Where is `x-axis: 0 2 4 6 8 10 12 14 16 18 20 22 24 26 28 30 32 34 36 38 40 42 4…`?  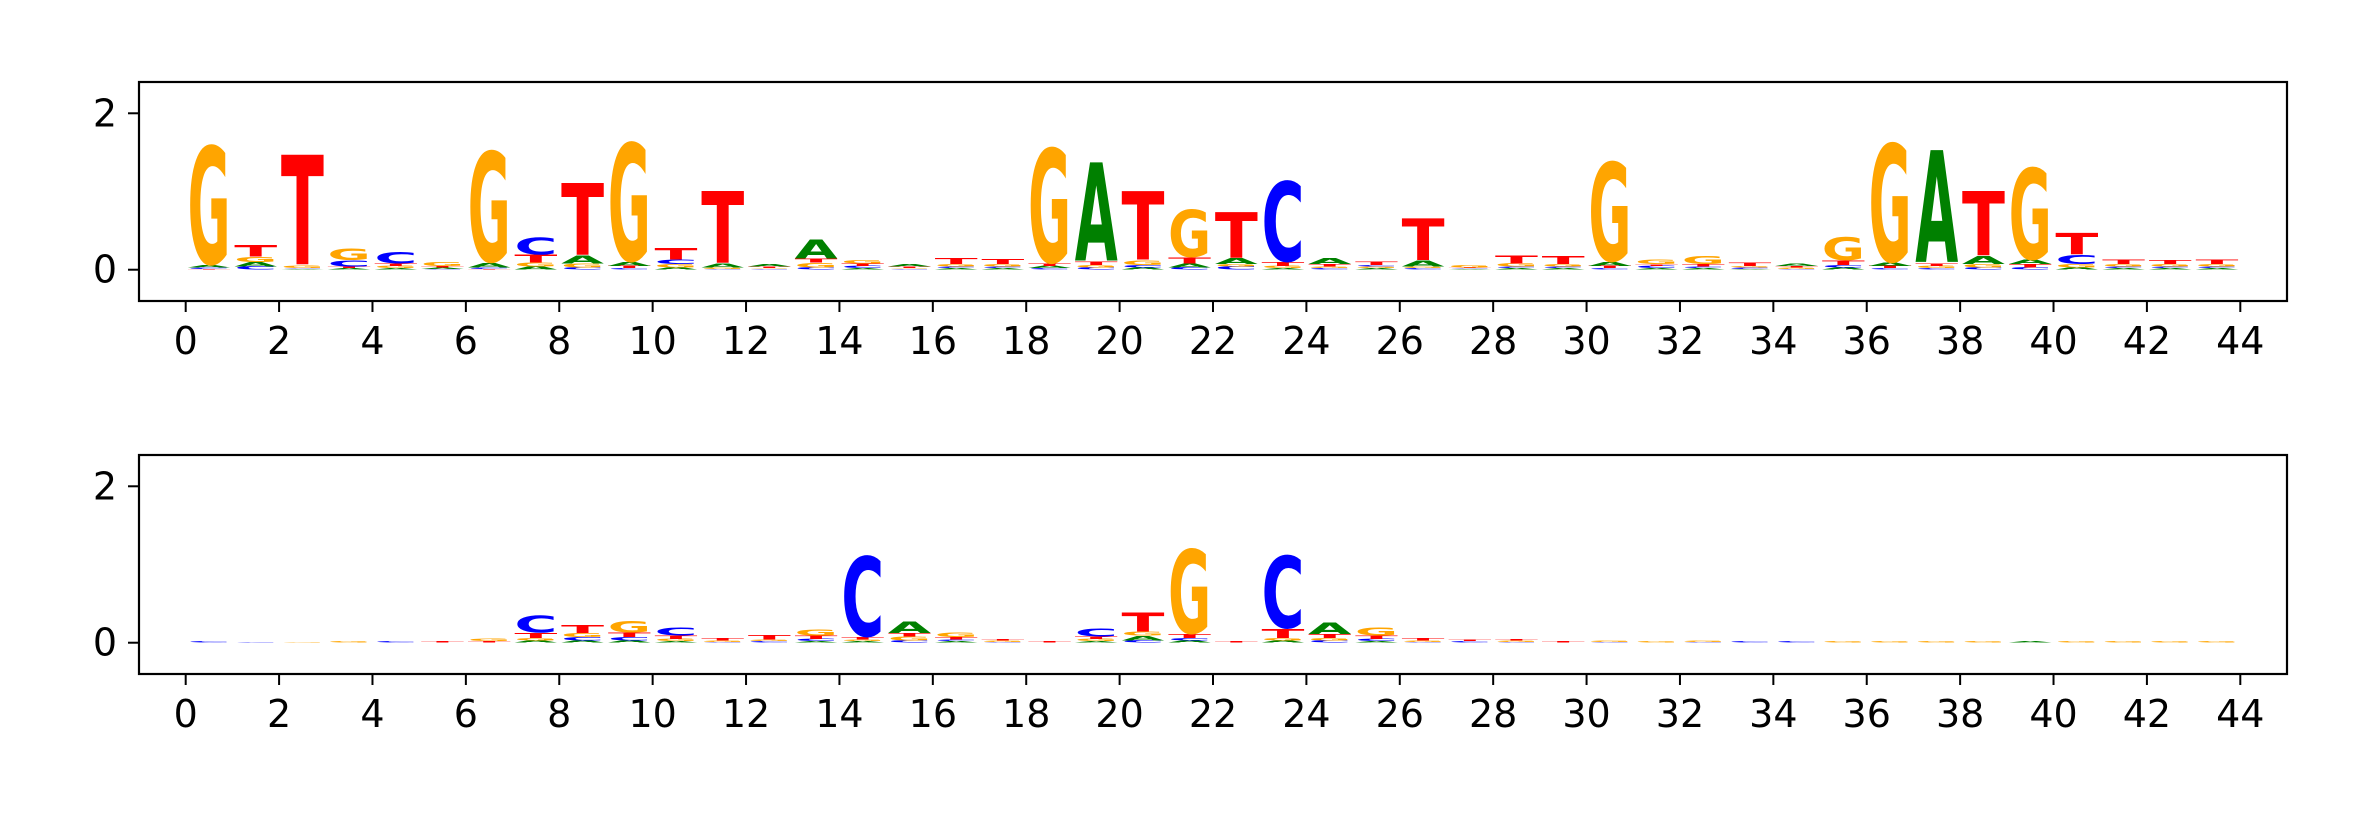 x-axis: 0 2 4 6 8 10 12 14 16 18 20 22 24 26 28 30 32 34 36 38 40 42 4… is located at coordinates (1219, 332).